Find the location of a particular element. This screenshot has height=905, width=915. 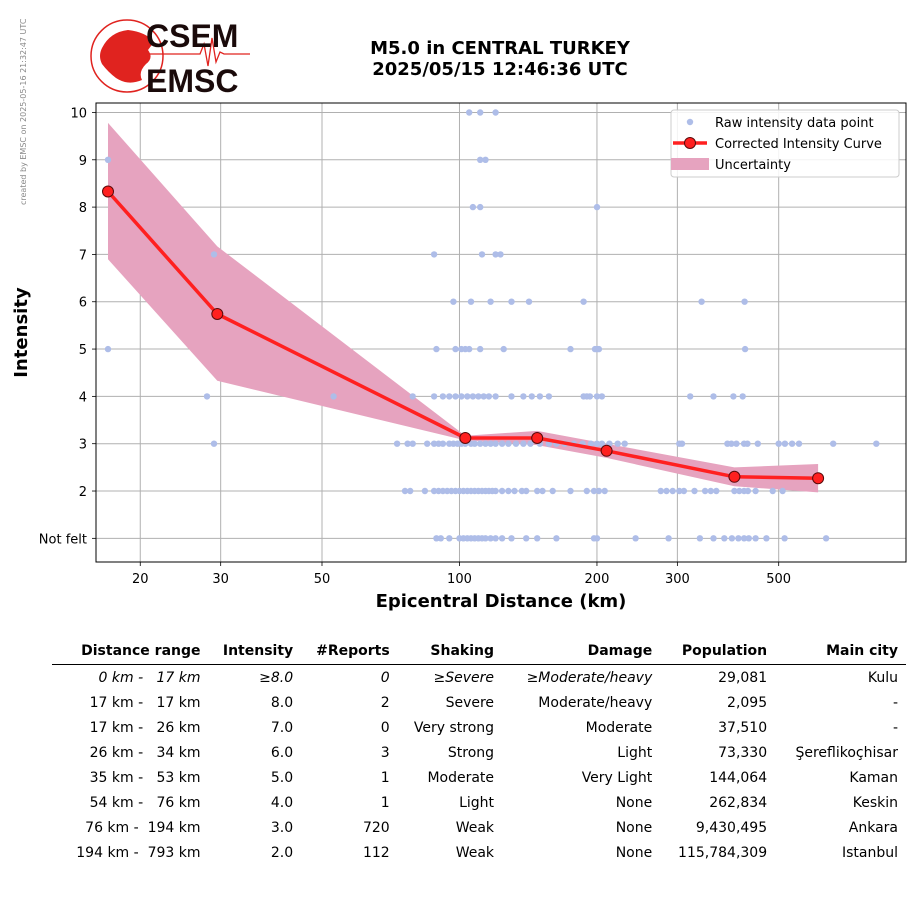

cell-distance-range: 26 km - 34 km is located at coordinates (145, 752).